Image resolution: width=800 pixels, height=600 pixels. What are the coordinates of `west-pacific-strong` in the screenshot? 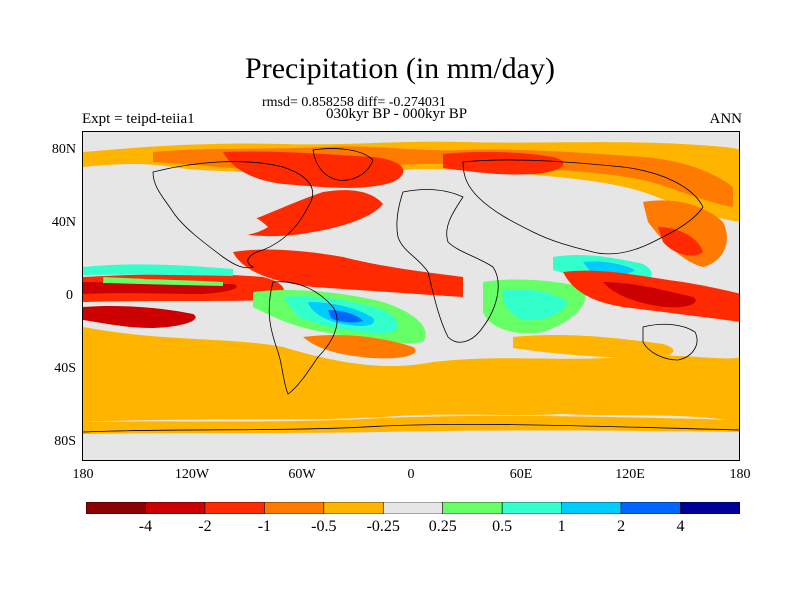 It's located at (680, 241).